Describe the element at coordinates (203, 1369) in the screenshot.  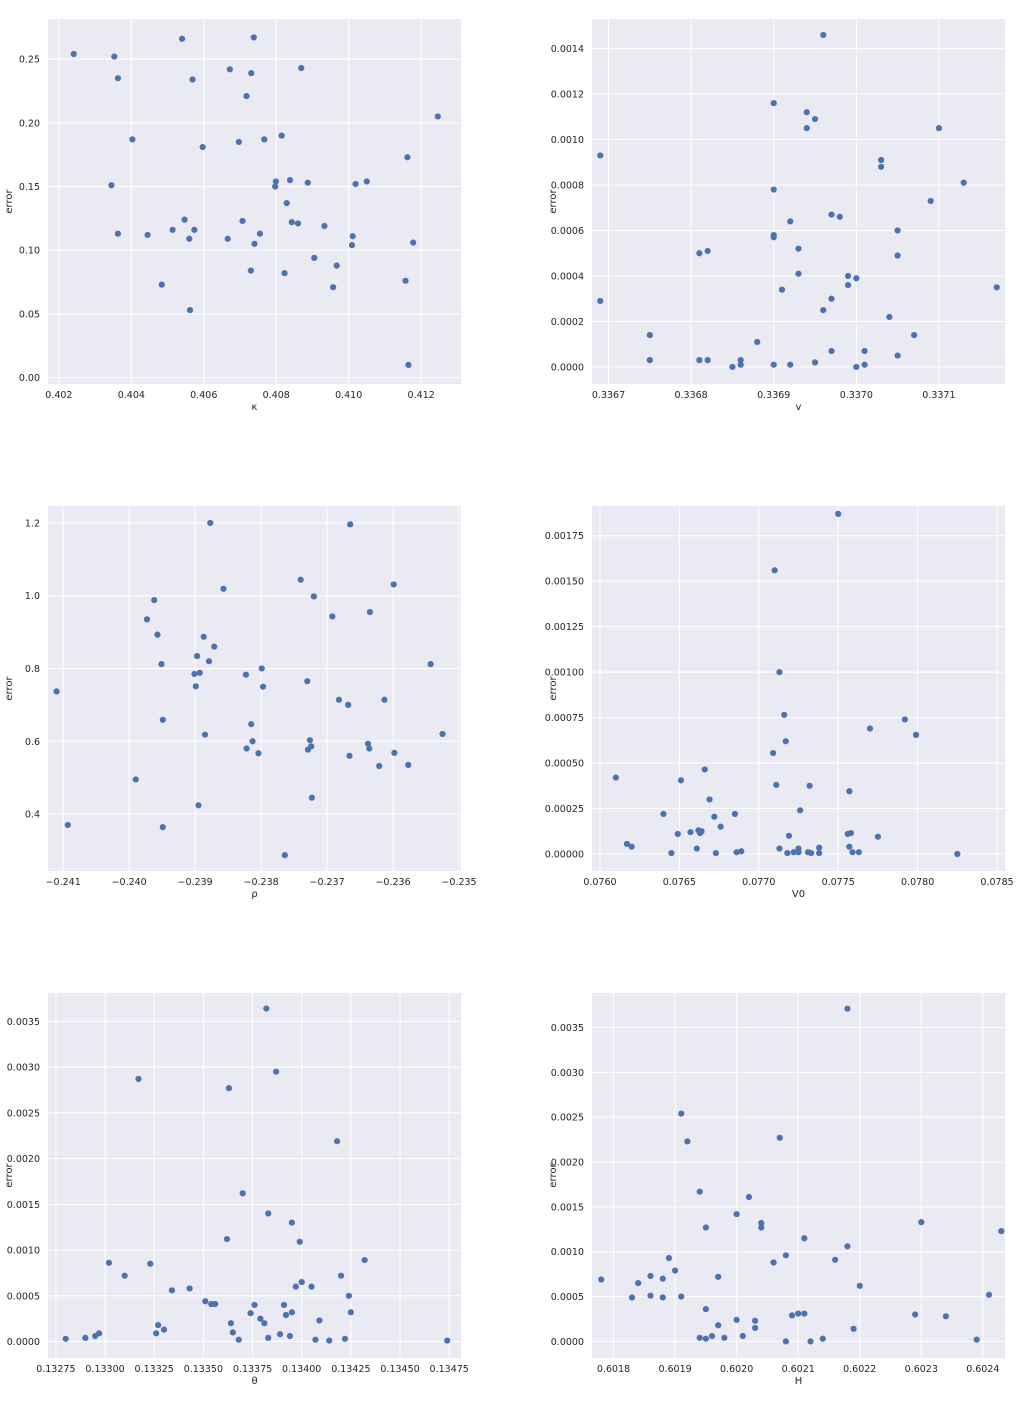
I see `x-tick-label: 0.13350` at that location.